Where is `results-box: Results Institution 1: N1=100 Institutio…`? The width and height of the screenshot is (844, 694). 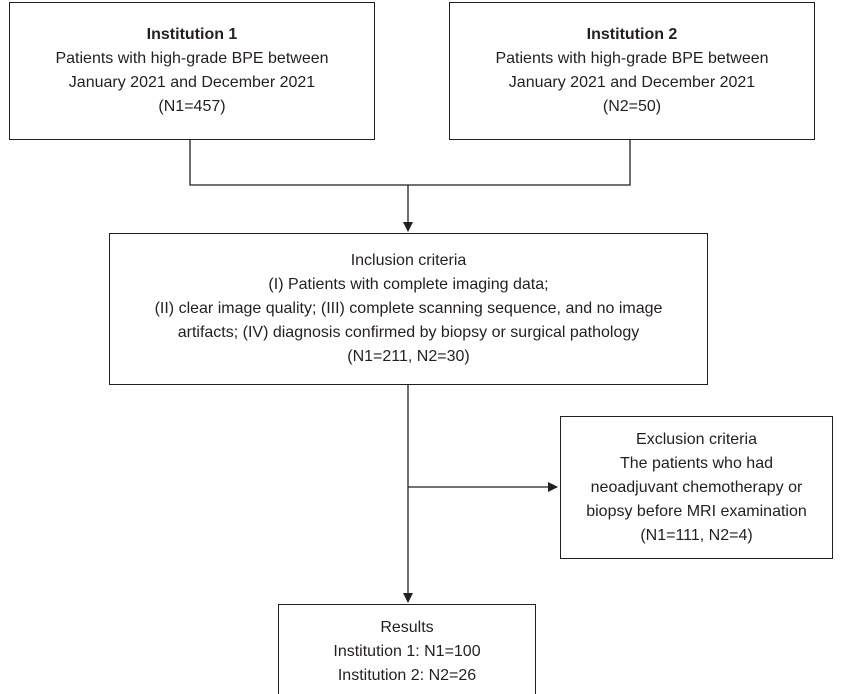 results-box: Results Institution 1: N1=100 Institutio… is located at coordinates (407, 649).